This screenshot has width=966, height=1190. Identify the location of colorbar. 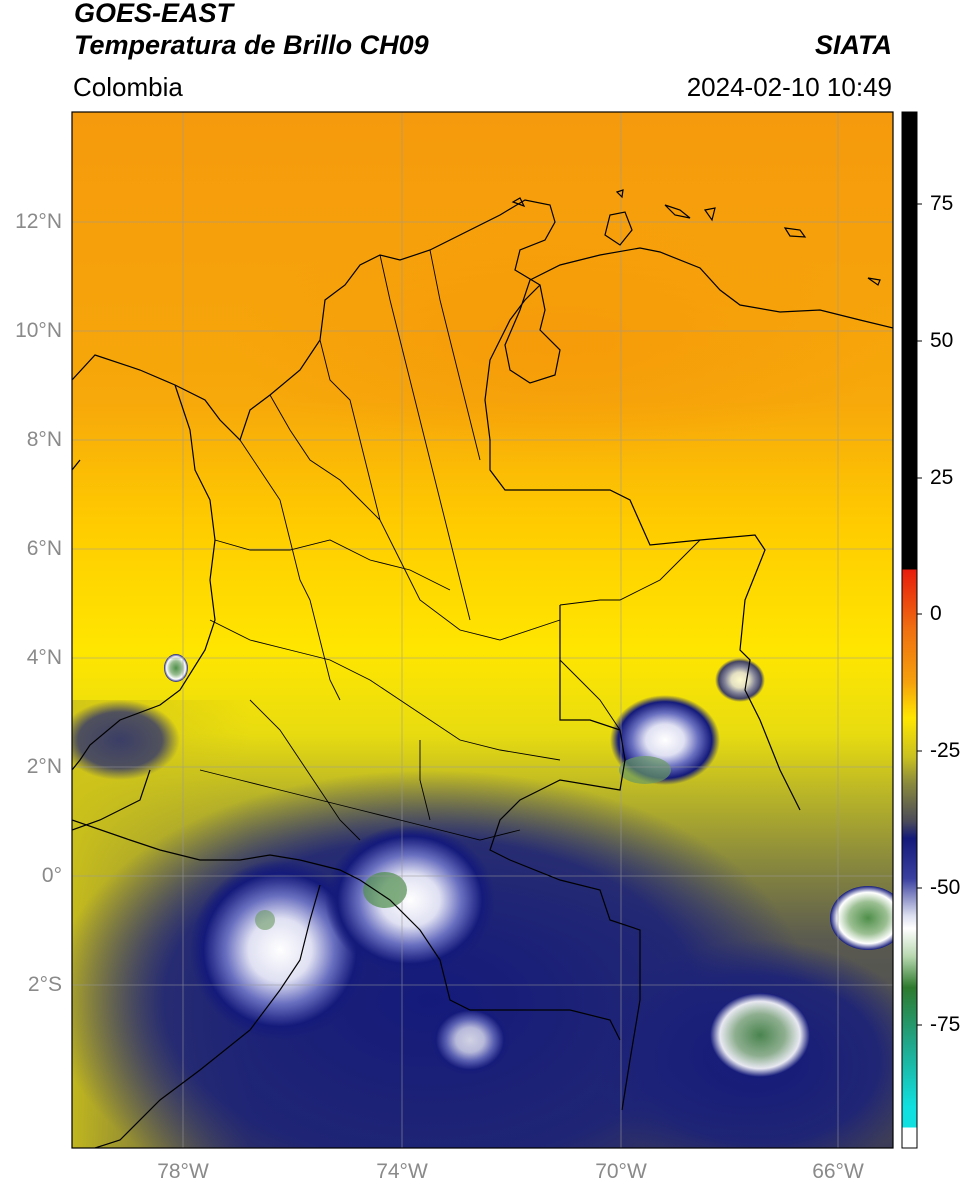
(909, 630).